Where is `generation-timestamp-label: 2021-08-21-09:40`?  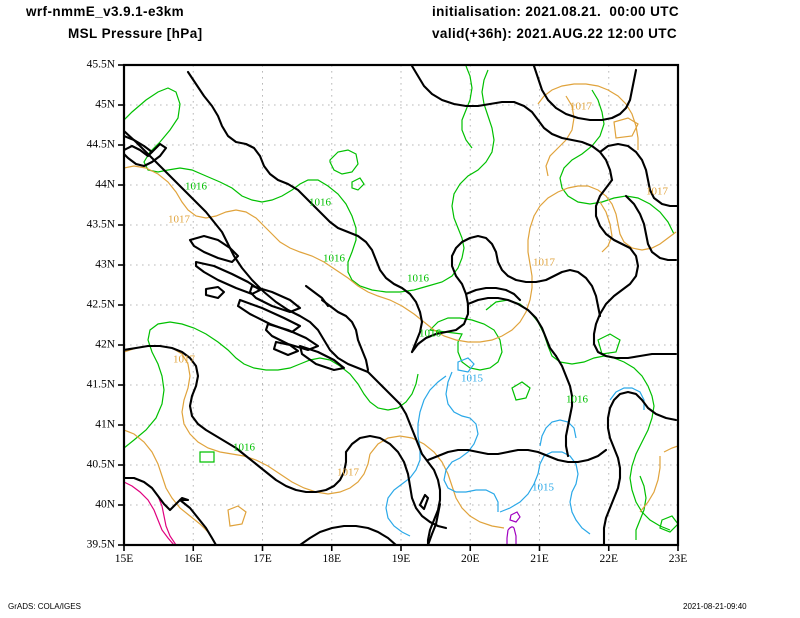 generation-timestamp-label: 2021-08-21-09:40 is located at coordinates (715, 606).